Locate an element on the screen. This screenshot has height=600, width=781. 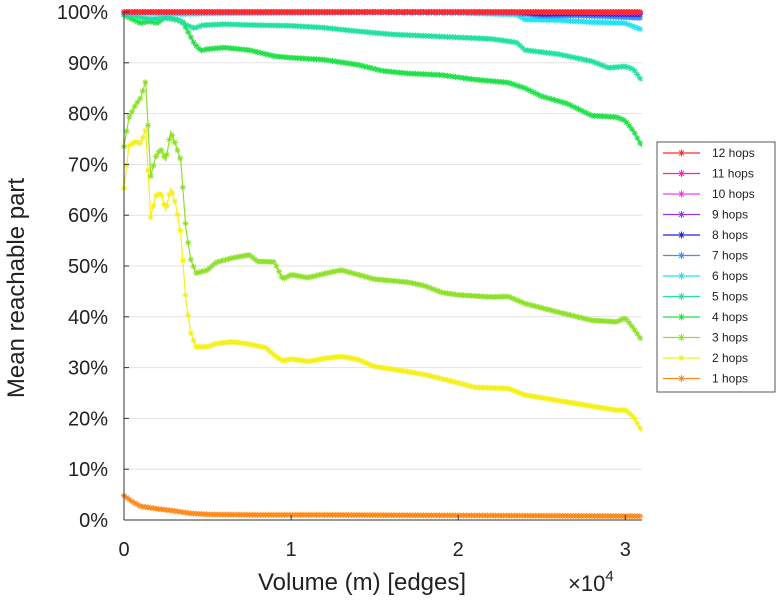
legend-item: 7 hops is located at coordinates (705, 256).